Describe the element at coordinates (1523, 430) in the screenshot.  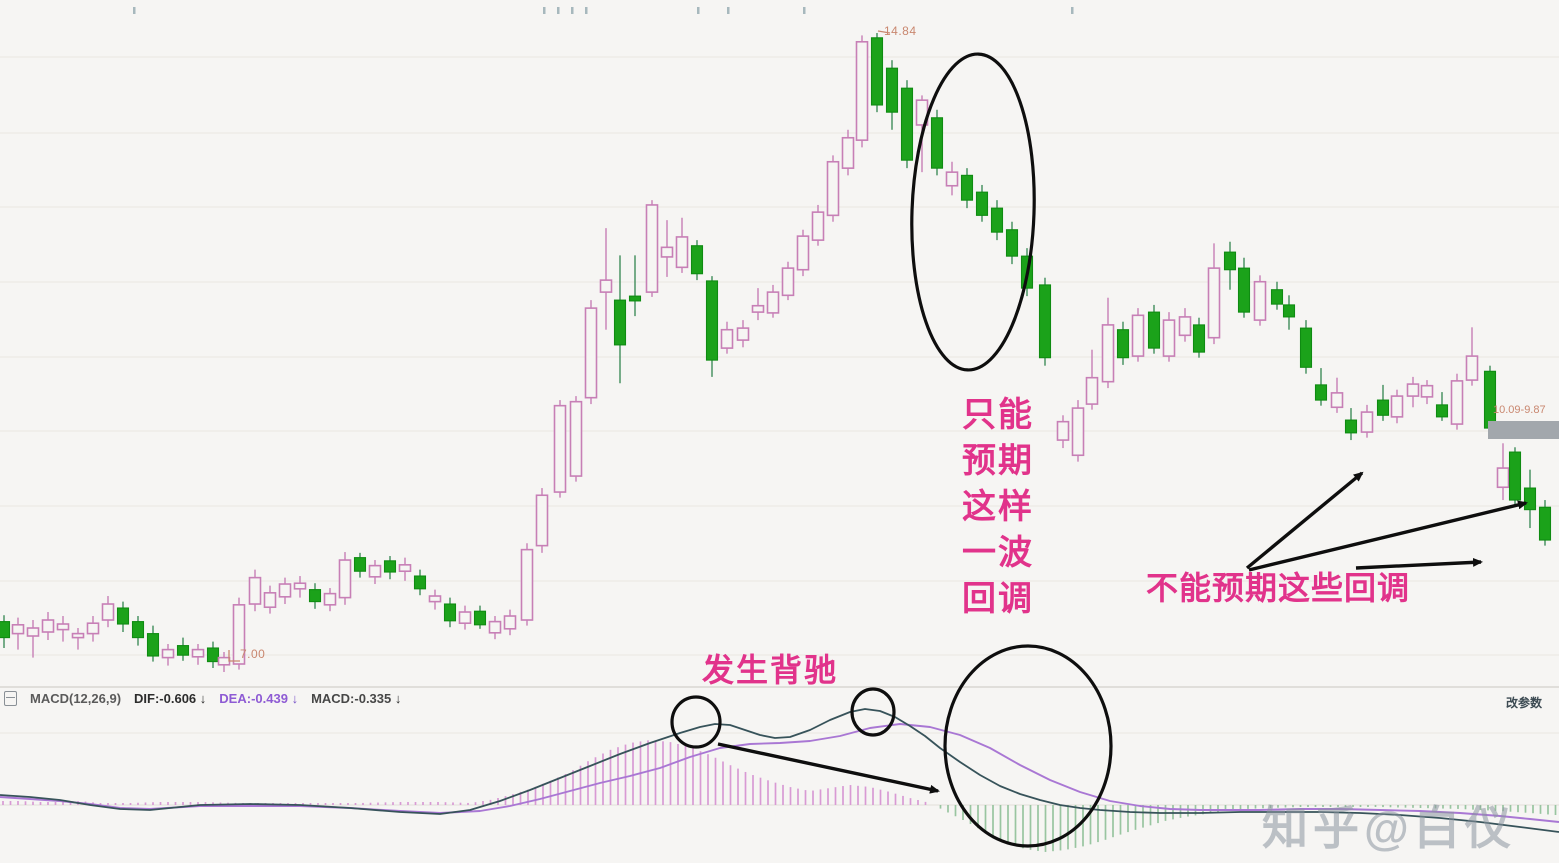
I see `price-range-tag-box` at that location.